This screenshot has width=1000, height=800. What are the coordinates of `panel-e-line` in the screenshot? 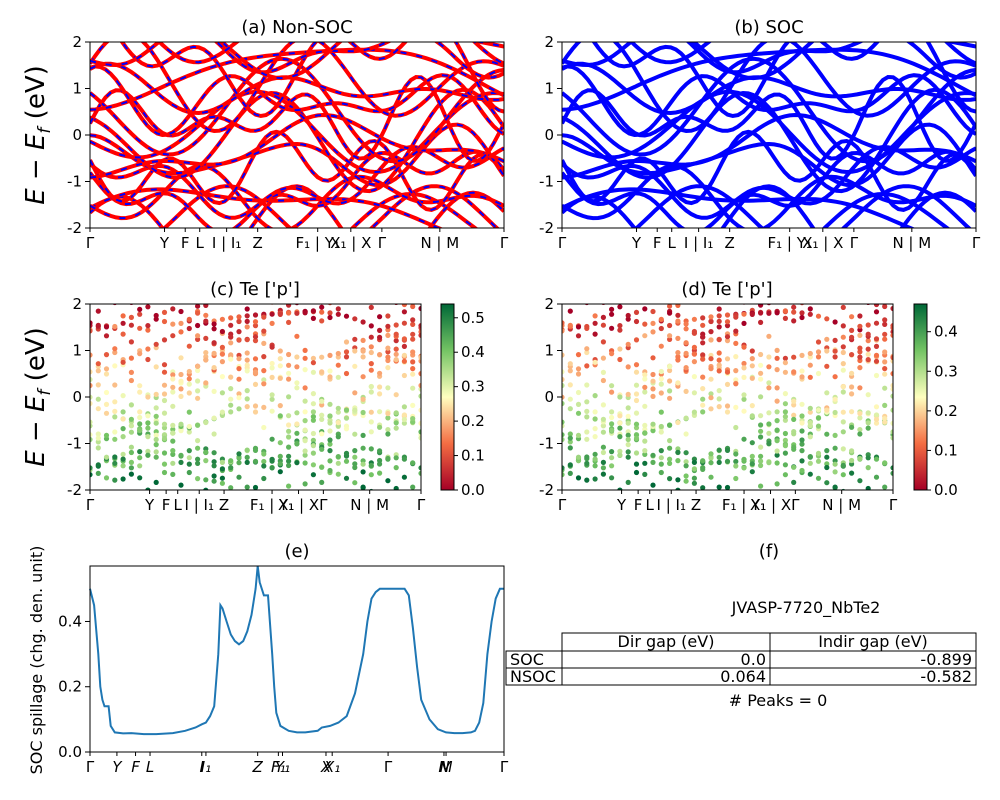 It's located at (296, 650).